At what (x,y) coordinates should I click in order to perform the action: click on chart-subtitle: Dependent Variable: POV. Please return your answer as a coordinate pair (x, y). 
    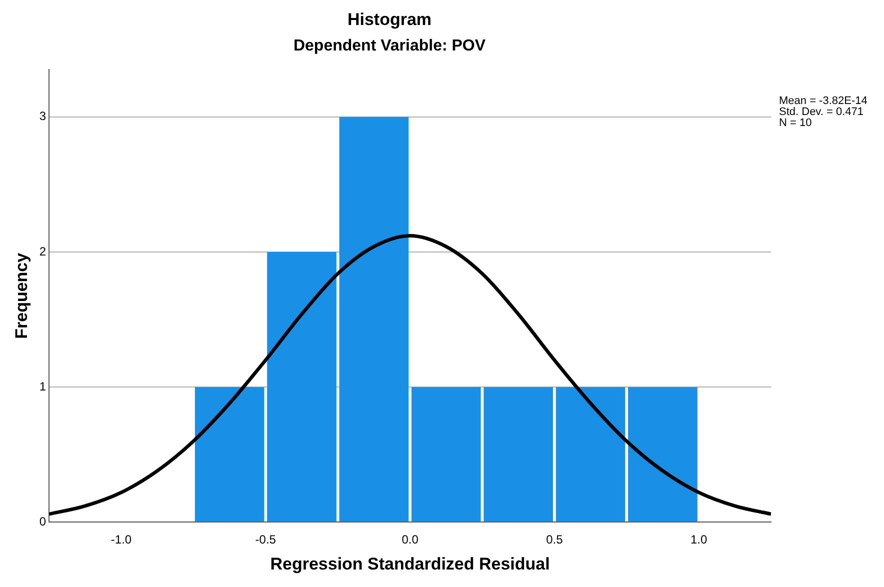
    Looking at the image, I should click on (389, 45).